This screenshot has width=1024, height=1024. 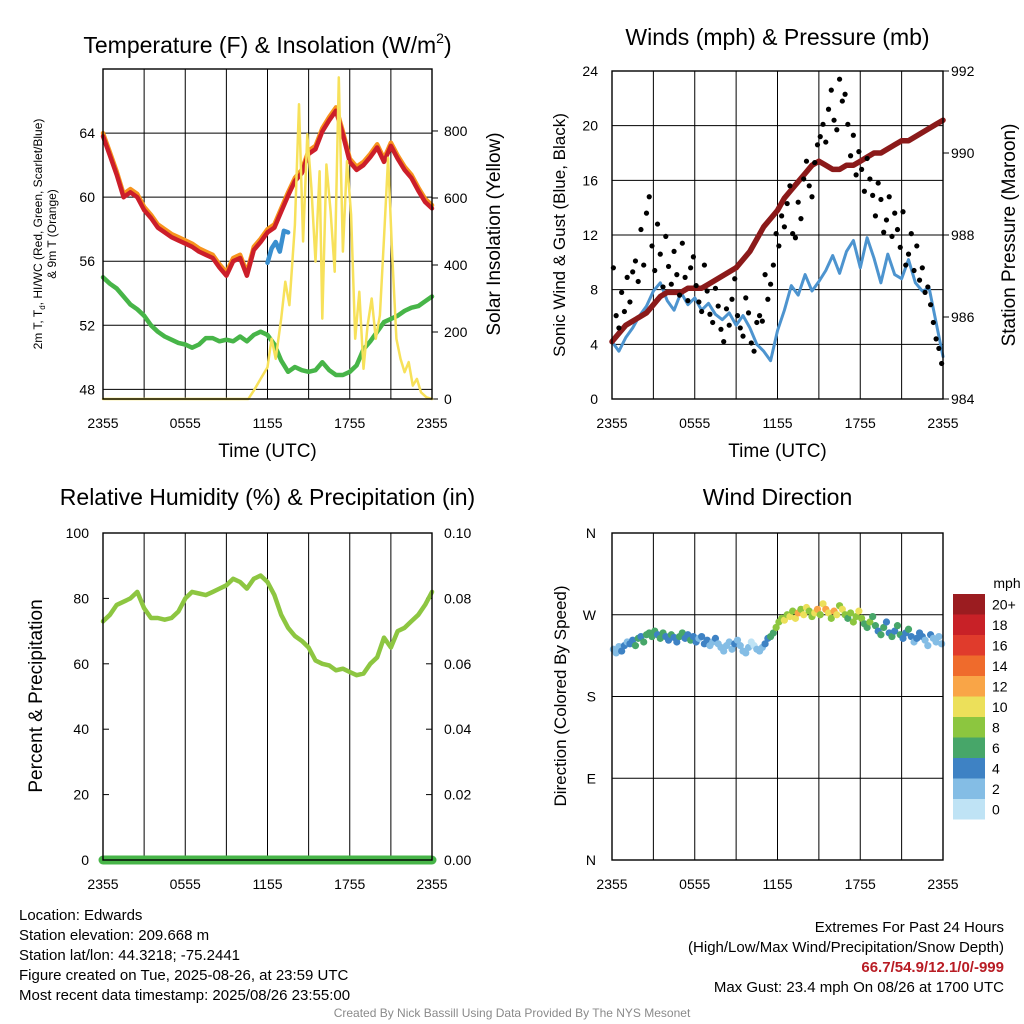 I want to click on y-tick-label-left: N, so click(x=591, y=860).